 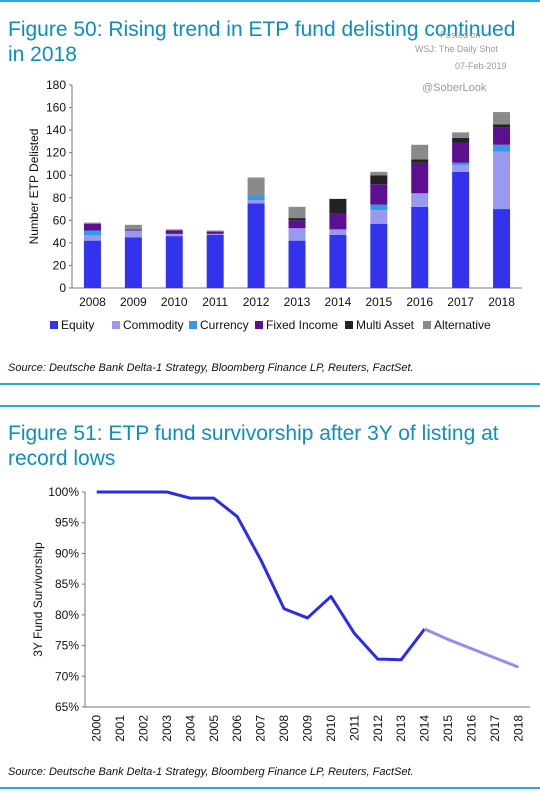 I want to click on figure-50-title-line2: in 2018, so click(x=42, y=54).